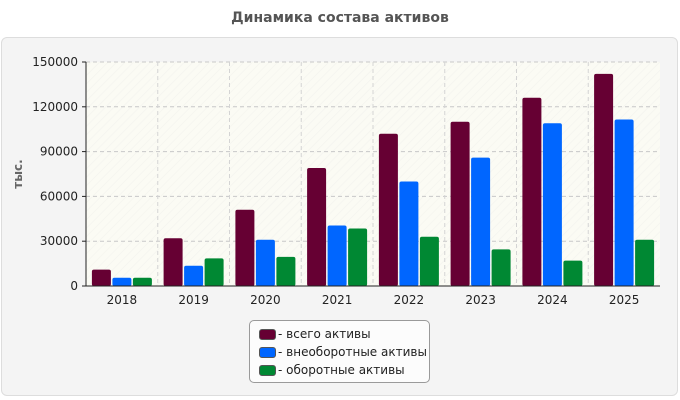 The image size is (680, 400). I want to click on legend-label-noncurrent: - внеоборотные активы, so click(352, 352).